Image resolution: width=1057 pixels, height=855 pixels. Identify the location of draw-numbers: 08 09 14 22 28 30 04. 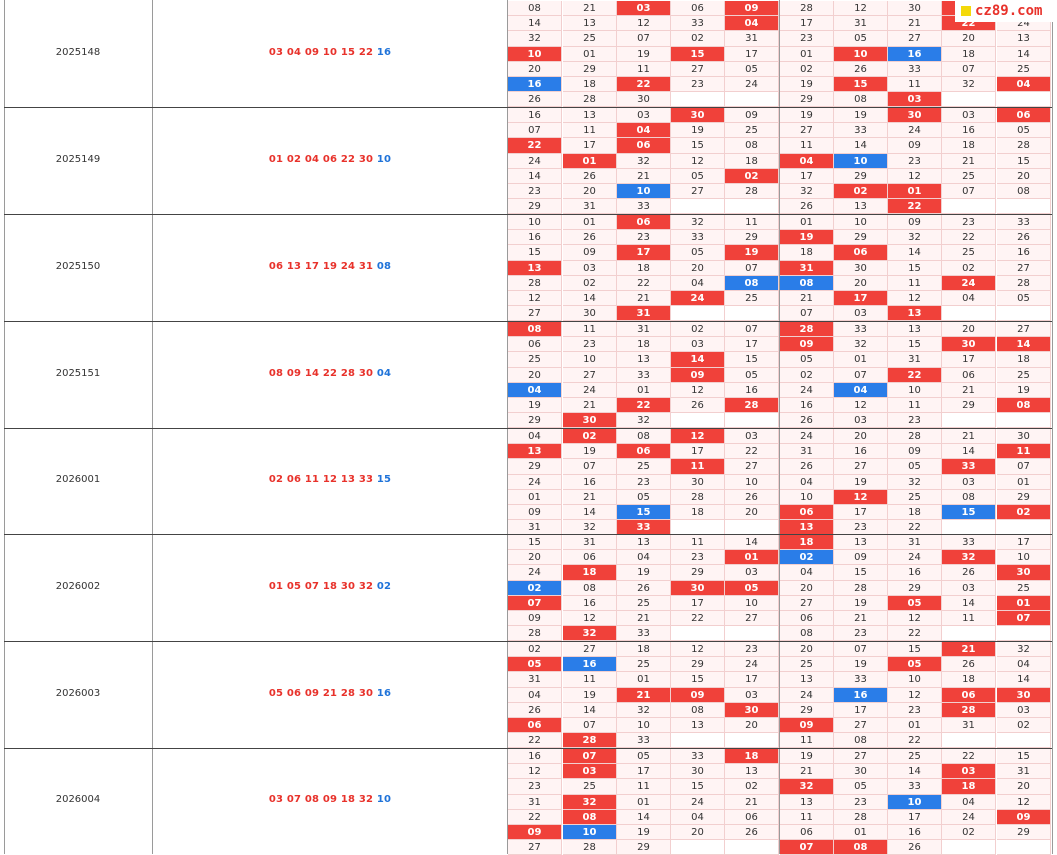
(330, 373).